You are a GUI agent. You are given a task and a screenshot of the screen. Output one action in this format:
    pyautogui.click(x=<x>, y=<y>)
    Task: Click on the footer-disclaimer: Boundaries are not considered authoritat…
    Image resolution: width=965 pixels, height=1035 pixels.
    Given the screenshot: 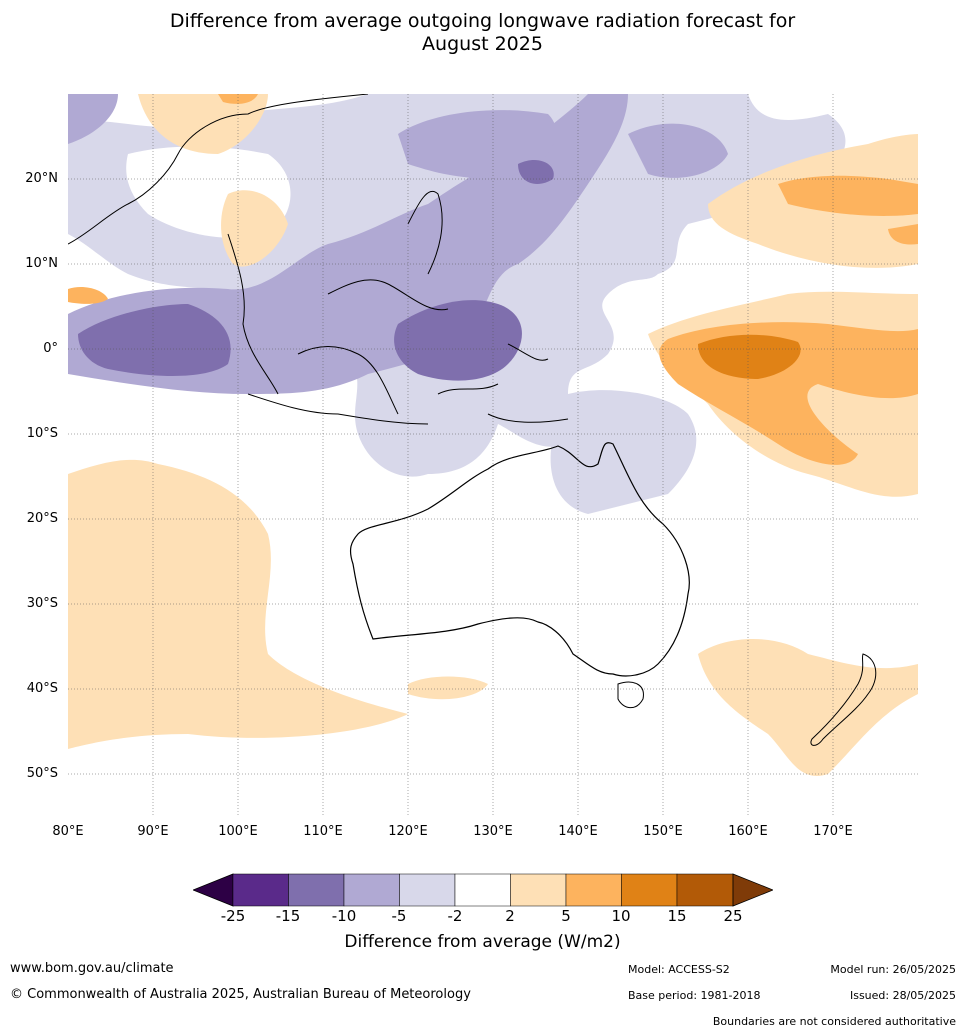 What is the action you would take?
    pyautogui.click(x=834, y=1021)
    